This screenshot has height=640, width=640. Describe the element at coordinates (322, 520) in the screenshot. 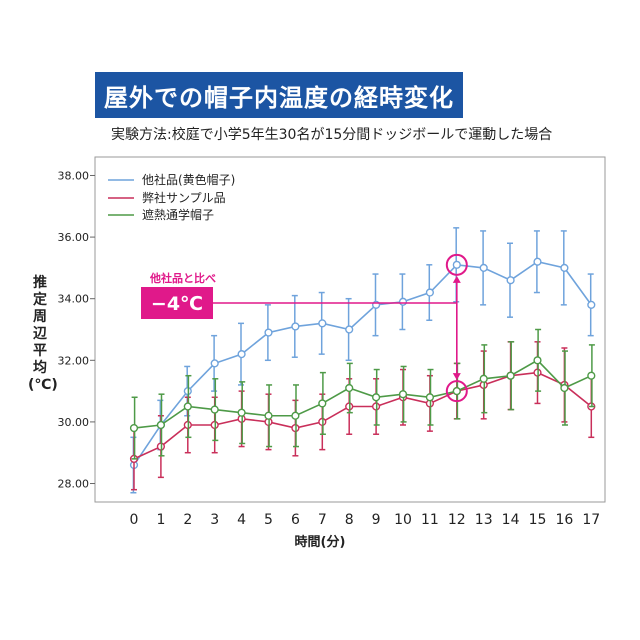

I see `x-tick-label: 7` at that location.